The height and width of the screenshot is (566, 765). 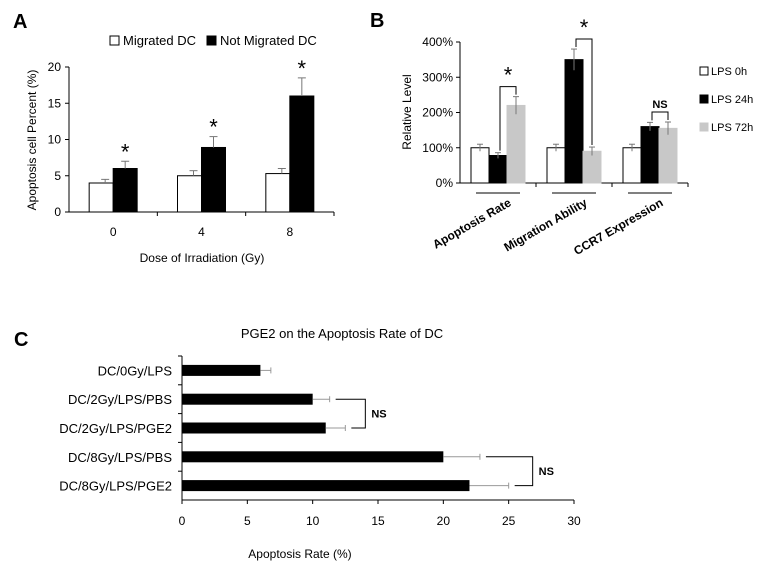 I want to click on panel-c-xtick-label: 20, so click(x=444, y=521).